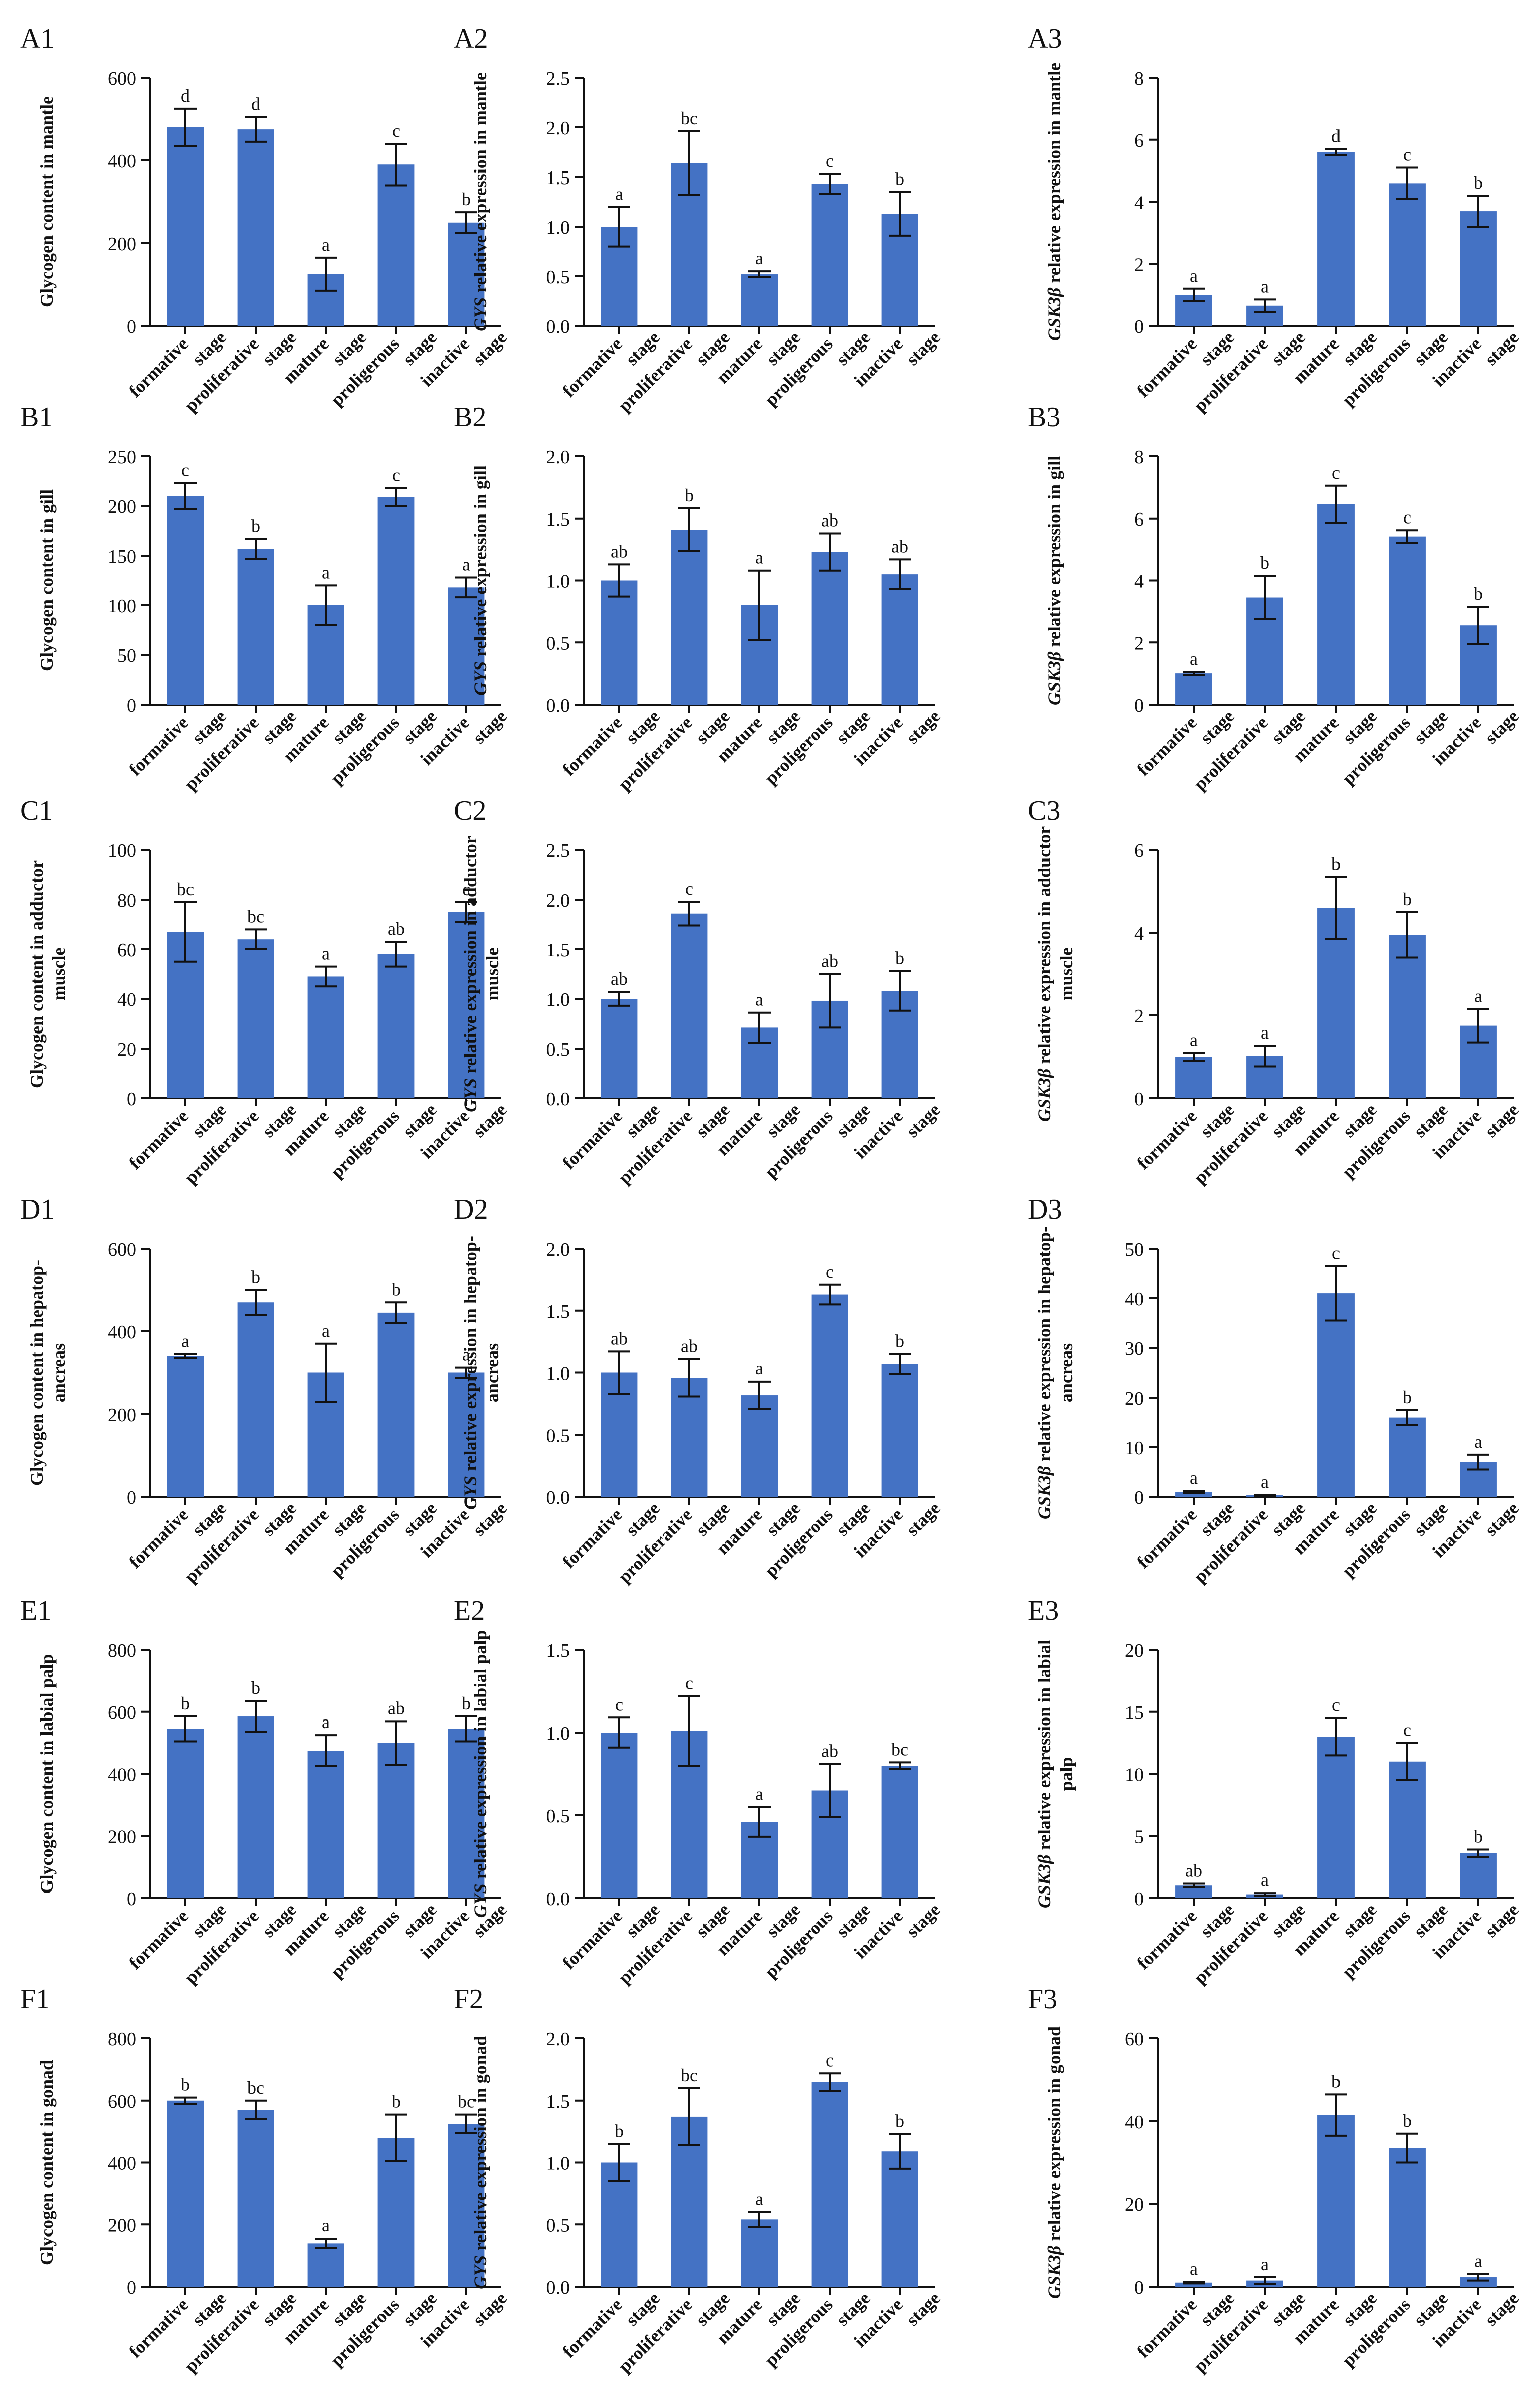 The image size is (1529, 2408). I want to click on gene-name: GYS, so click(480, 1901).